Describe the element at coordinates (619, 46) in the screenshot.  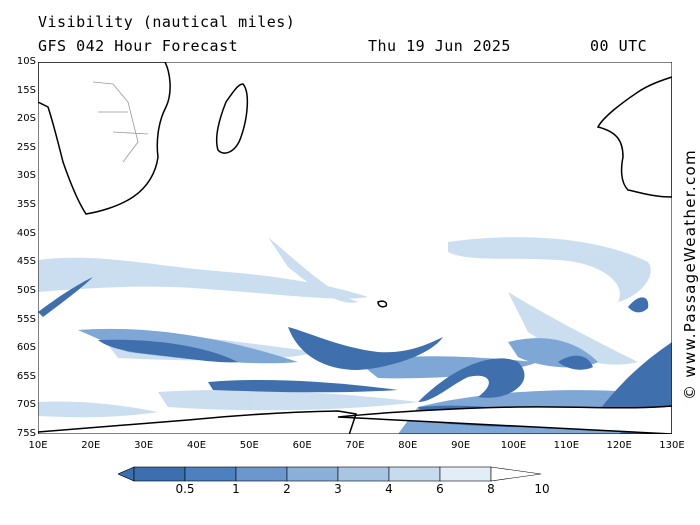
I see `forecast-time: 00 UTC` at that location.